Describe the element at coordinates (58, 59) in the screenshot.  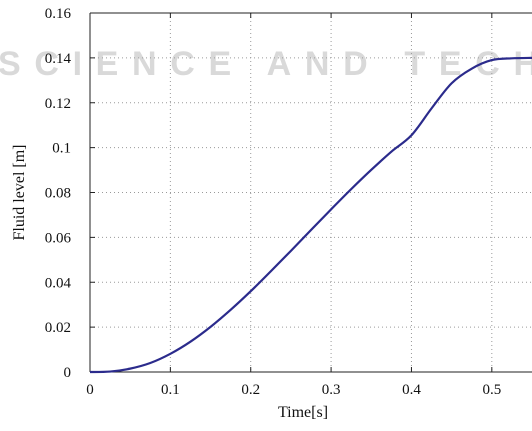
I see `y-tick-label: 0.14` at that location.